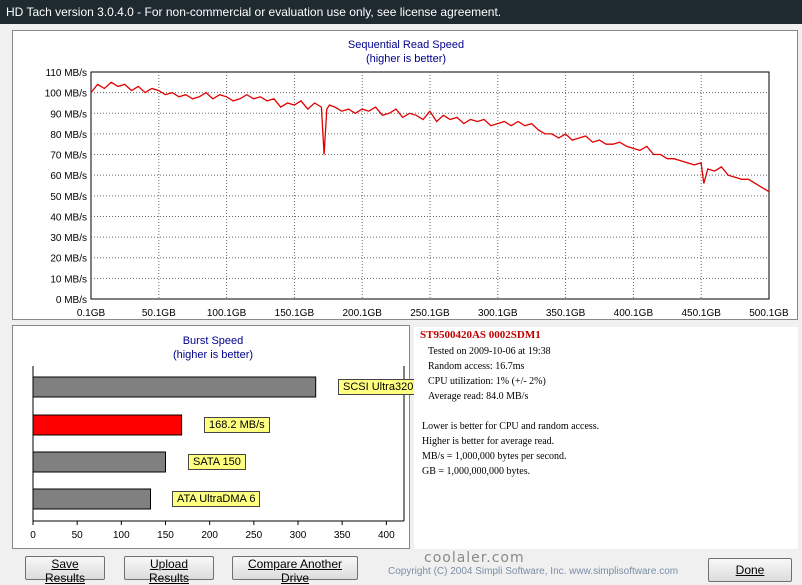 This screenshot has width=802, height=585. I want to click on x-tick-label: 50.1GB, so click(159, 313).